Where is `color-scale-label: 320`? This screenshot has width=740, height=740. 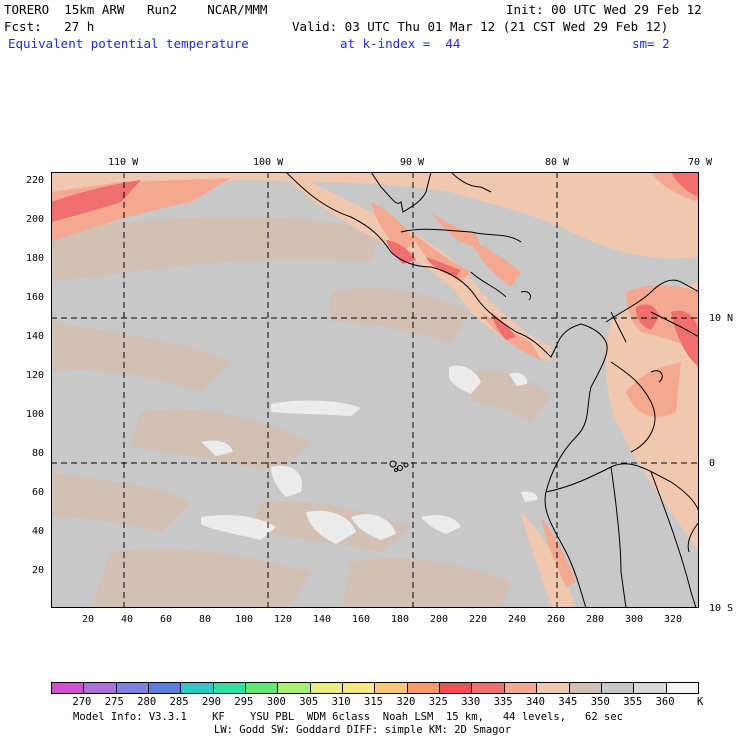
color-scale-label: 320 is located at coordinates (405, 702).